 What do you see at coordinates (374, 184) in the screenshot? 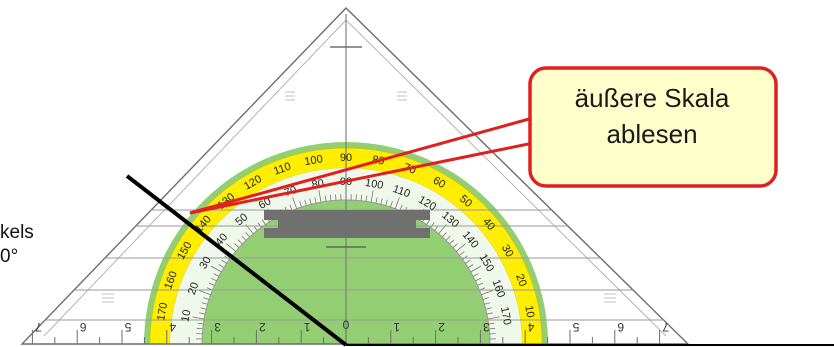
I see `inner-scale-label: 100` at bounding box center [374, 184].